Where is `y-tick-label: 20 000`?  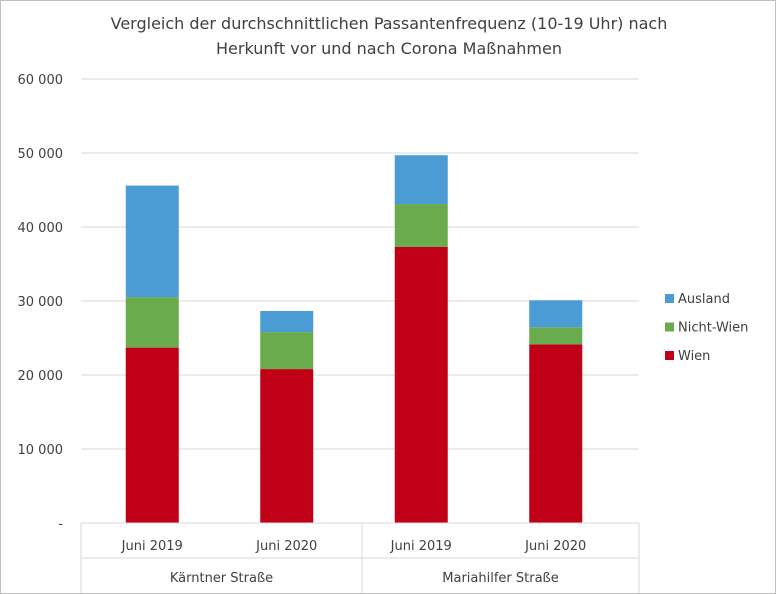 y-tick-label: 20 000 is located at coordinates (41, 376).